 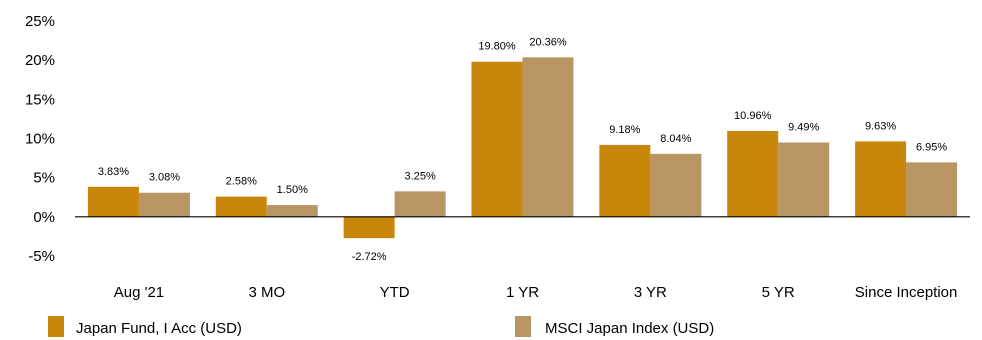 I want to click on data-label: 2.58%, so click(x=241, y=182).